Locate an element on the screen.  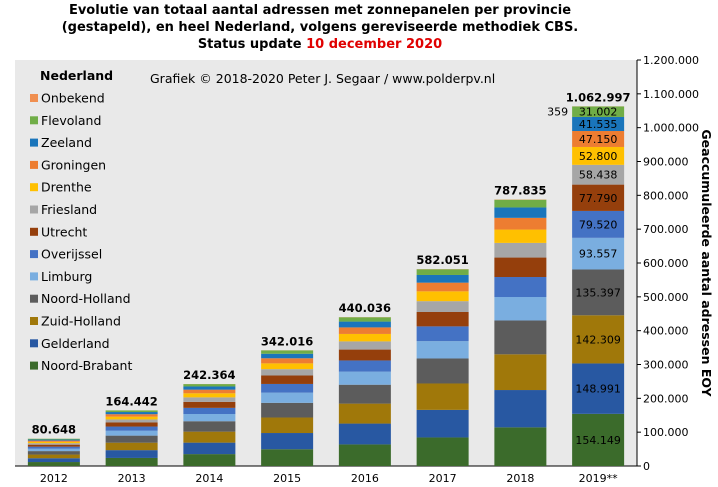
y-tick-label: 500.000 is located at coordinates (666, 297).